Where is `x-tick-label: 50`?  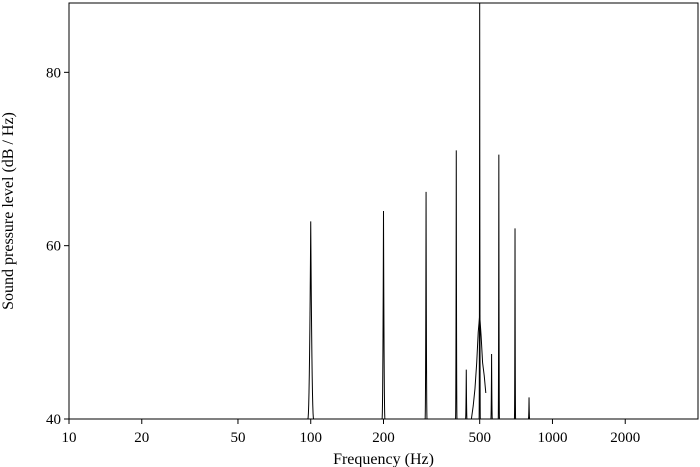
x-tick-label: 50 is located at coordinates (237, 438).